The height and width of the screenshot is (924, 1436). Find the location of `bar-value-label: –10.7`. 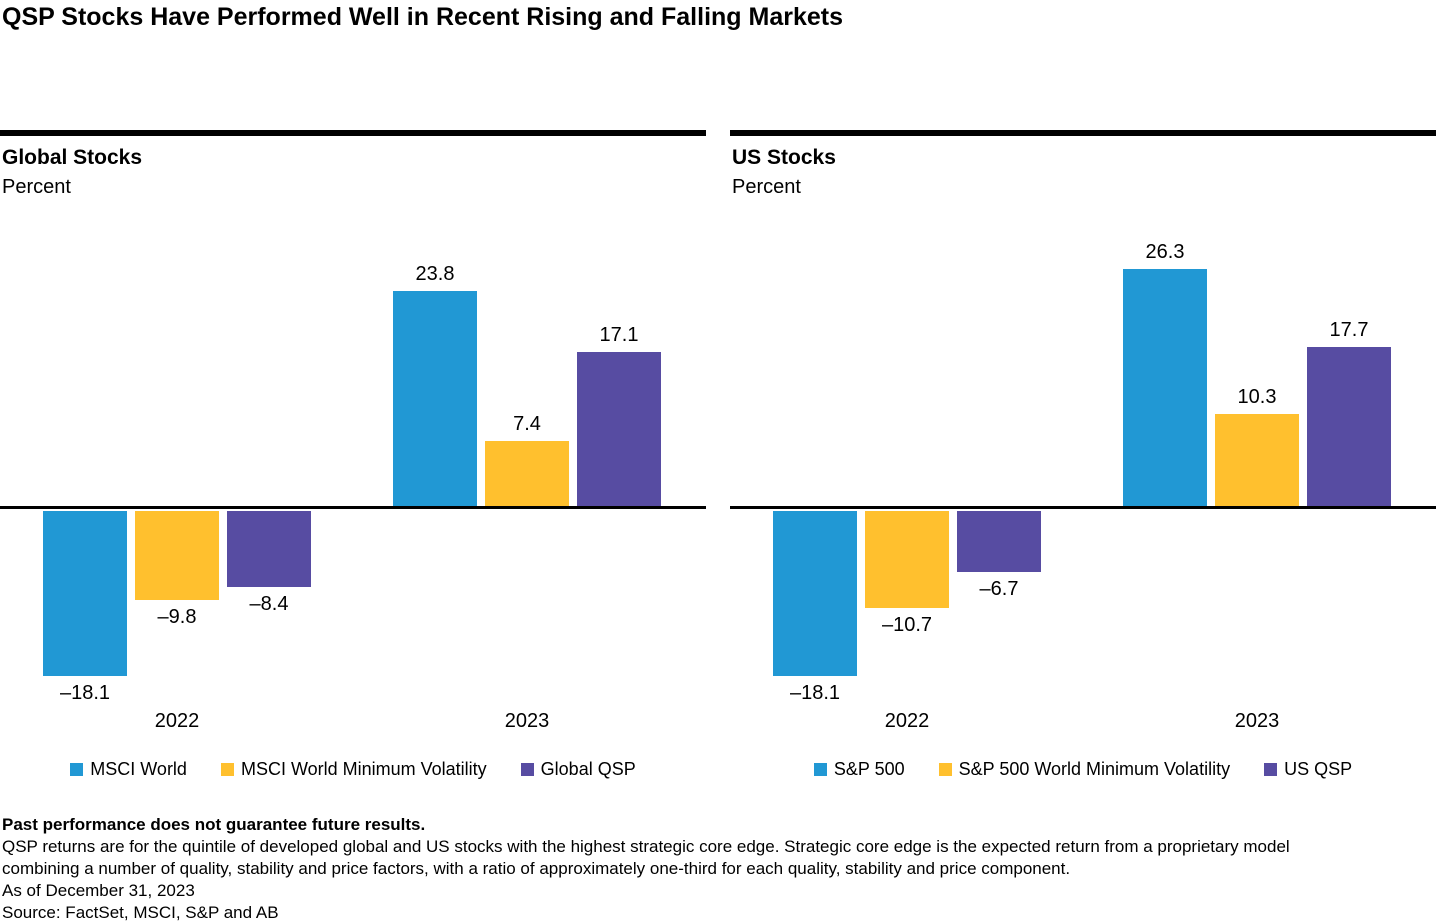

bar-value-label: –10.7 is located at coordinates (907, 625).